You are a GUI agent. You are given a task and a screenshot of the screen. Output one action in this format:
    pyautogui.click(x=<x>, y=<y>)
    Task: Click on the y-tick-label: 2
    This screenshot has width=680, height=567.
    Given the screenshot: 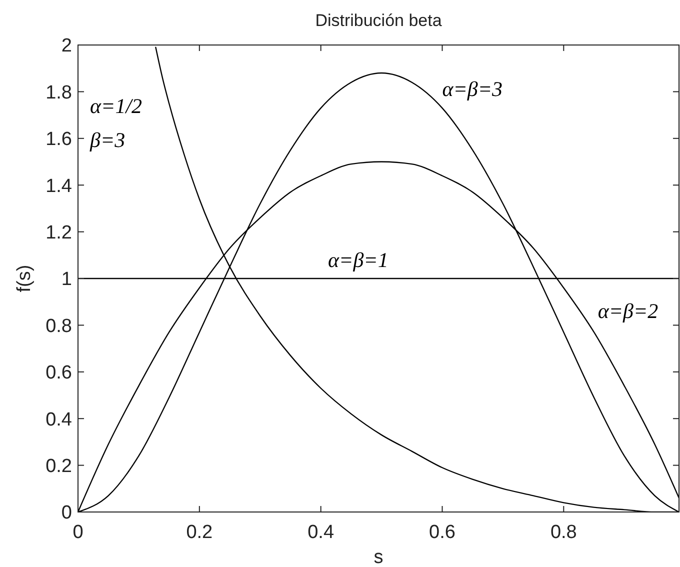 What is the action you would take?
    pyautogui.click(x=66, y=46)
    